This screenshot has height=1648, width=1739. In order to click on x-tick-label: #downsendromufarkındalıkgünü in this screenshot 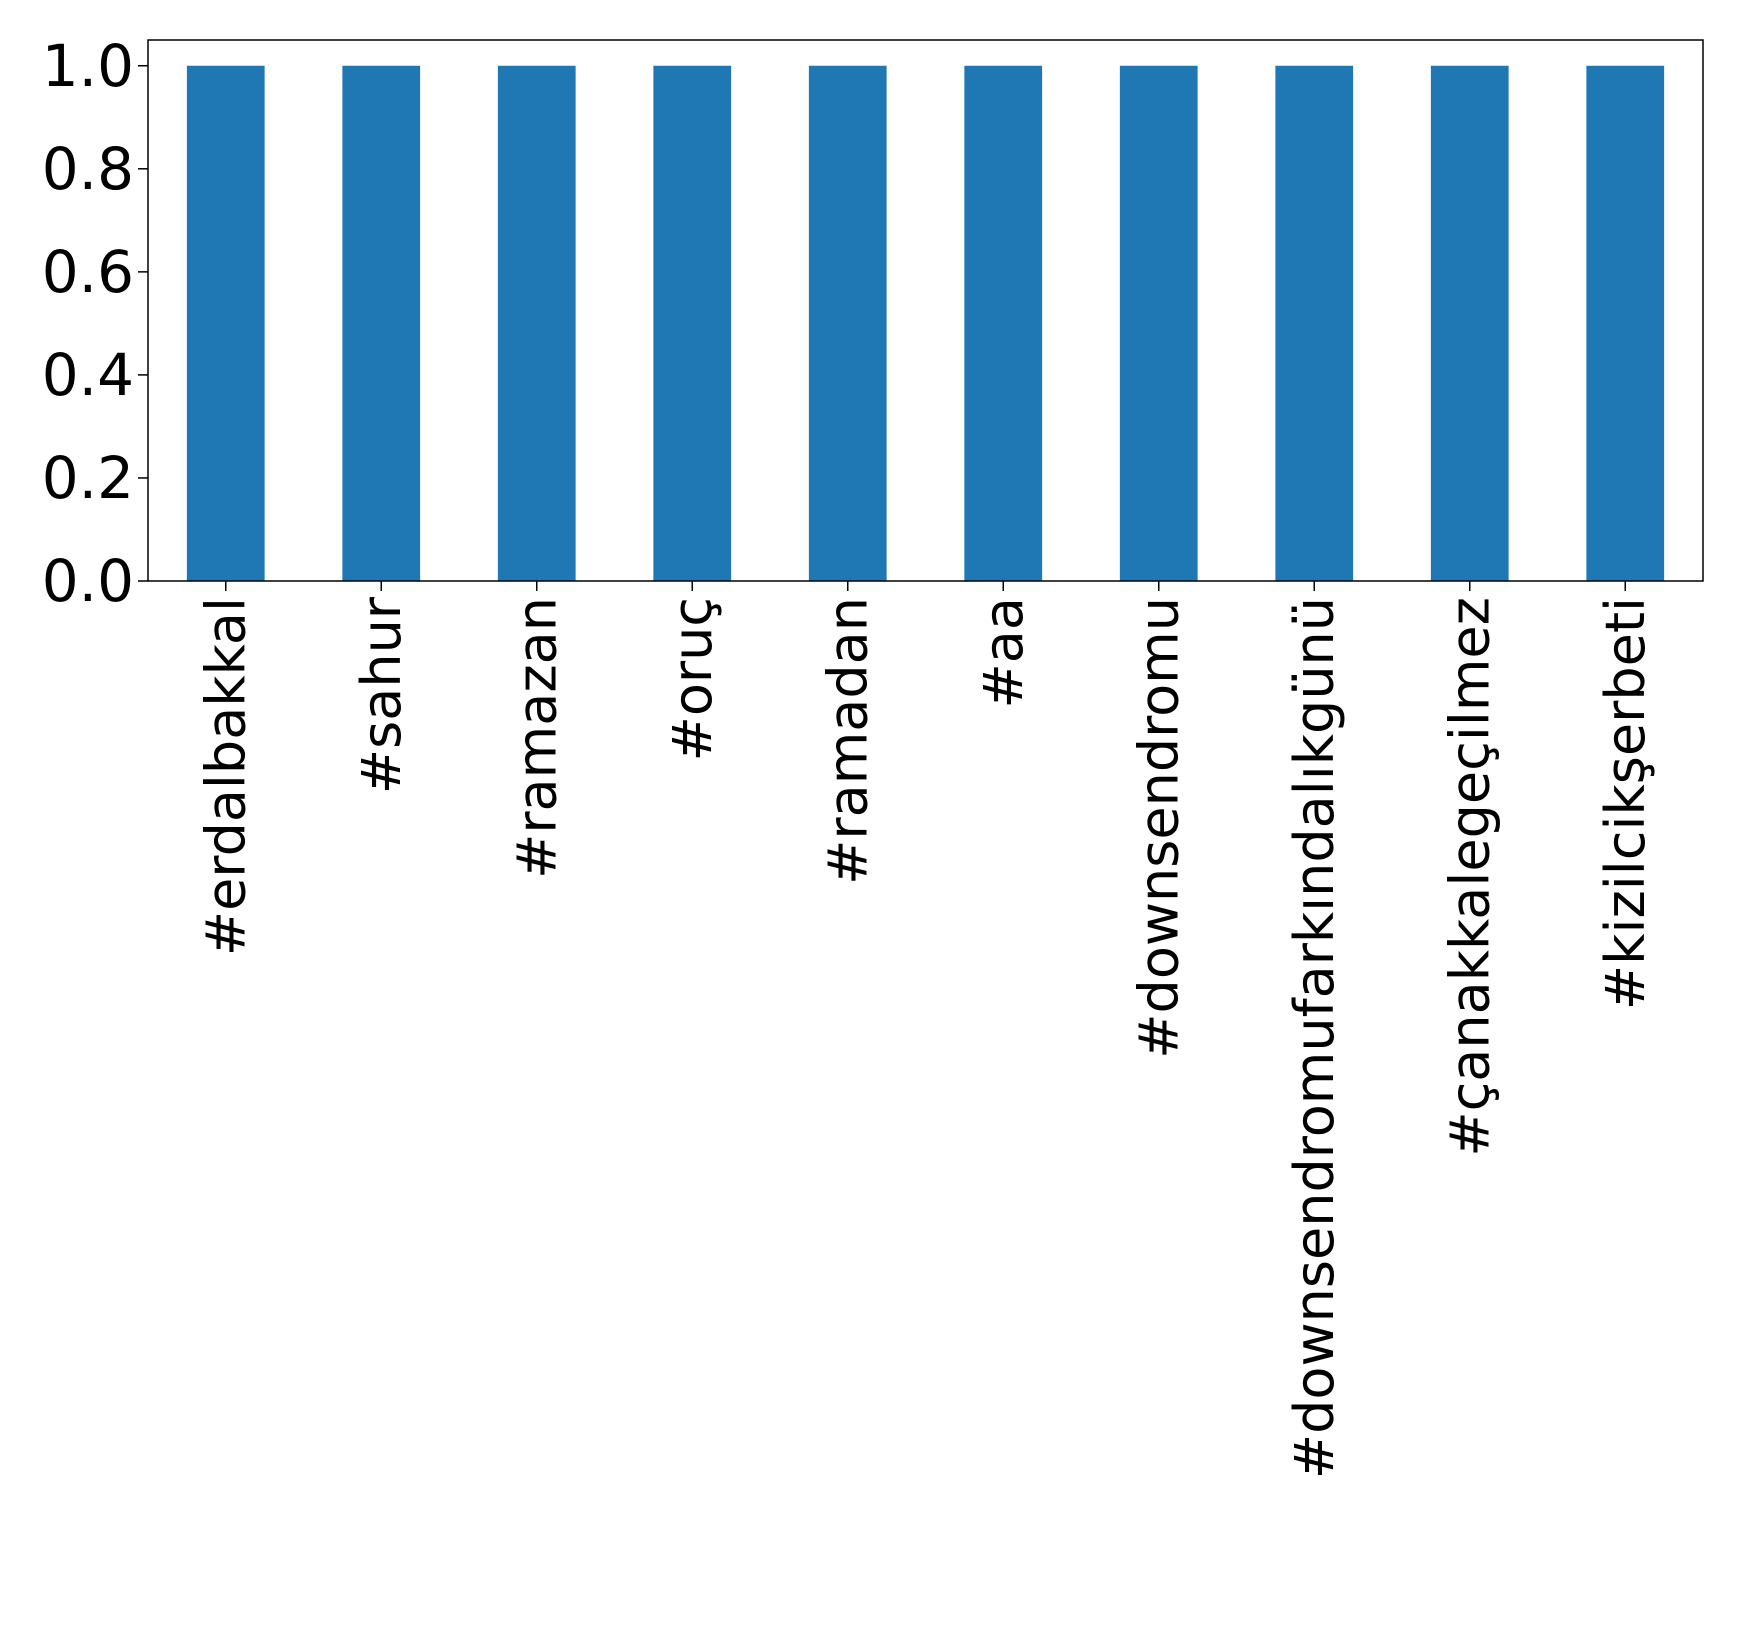, I will do `click(1314, 1038)`.